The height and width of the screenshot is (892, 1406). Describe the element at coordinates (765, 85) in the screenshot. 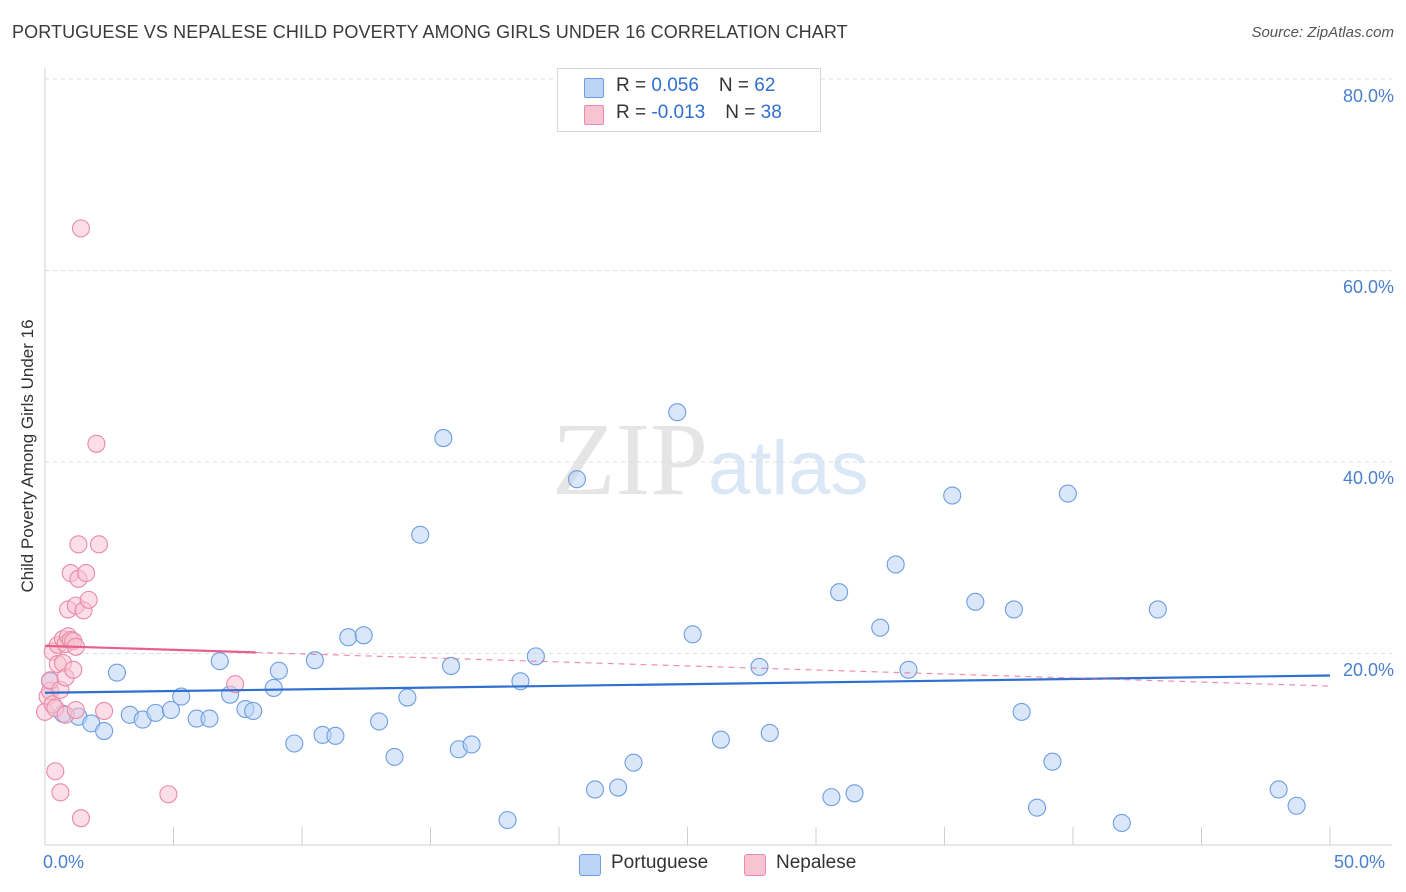

I see `portuguese-n-value: 62` at that location.